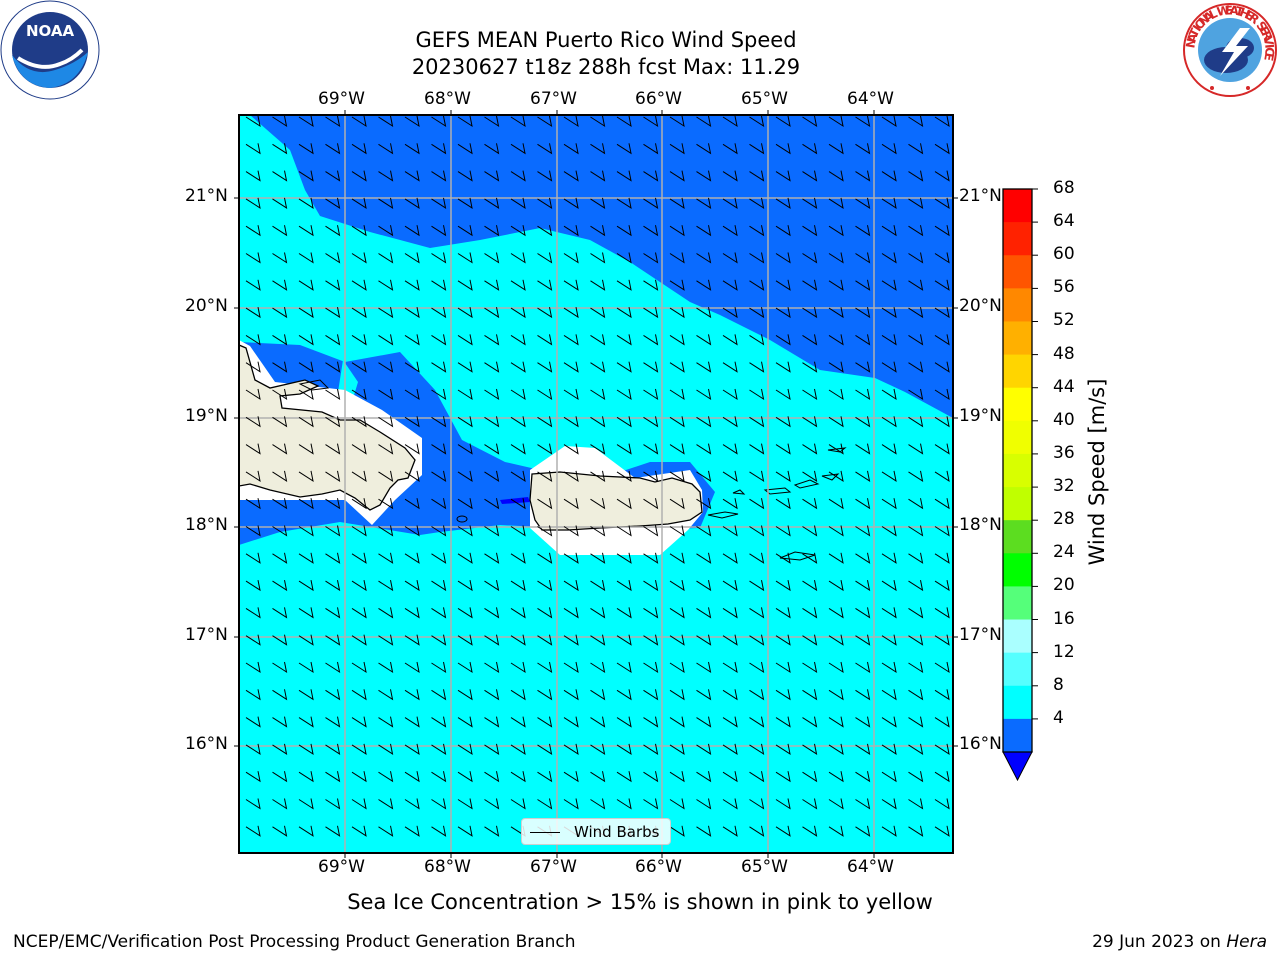 This screenshot has width=1280, height=960. I want to click on colorbar-tick-label: 68, so click(1064, 188).